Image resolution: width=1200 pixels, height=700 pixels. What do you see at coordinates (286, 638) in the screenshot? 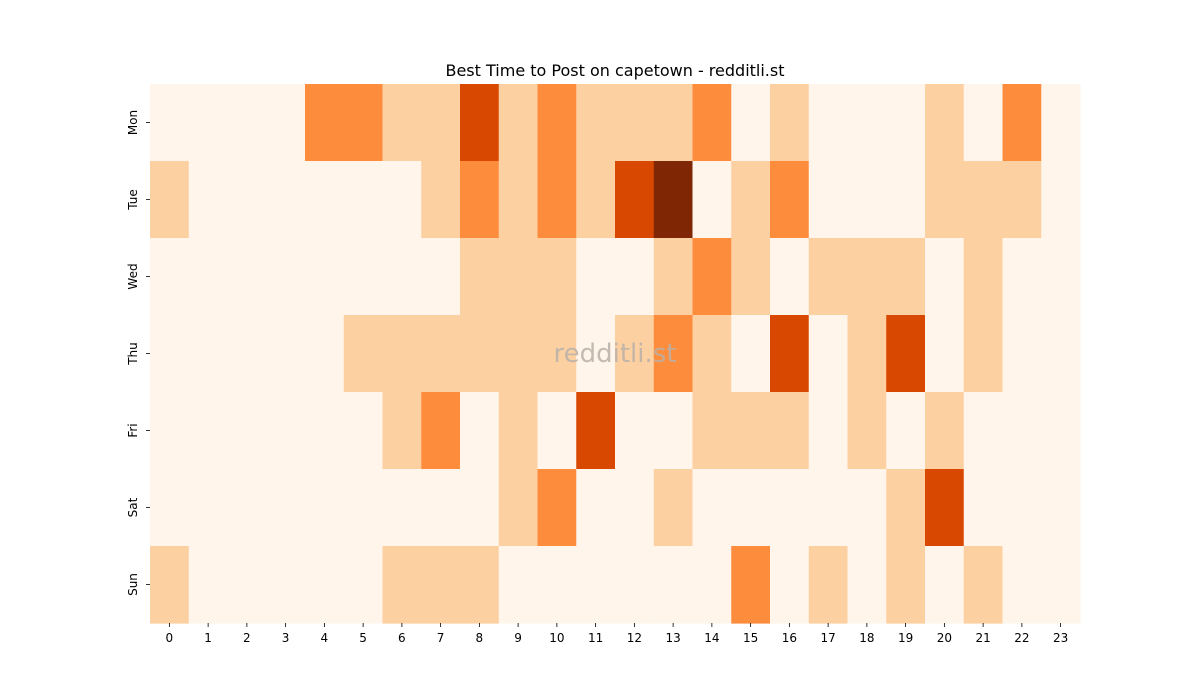
I see `x-tick-label-3: 3` at bounding box center [286, 638].